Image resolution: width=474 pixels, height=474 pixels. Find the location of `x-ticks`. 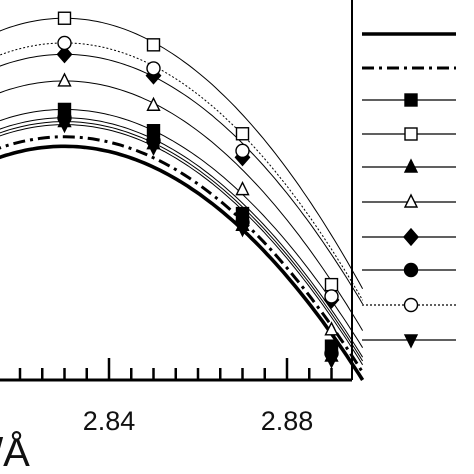

x-ticks is located at coordinates (175, 369).